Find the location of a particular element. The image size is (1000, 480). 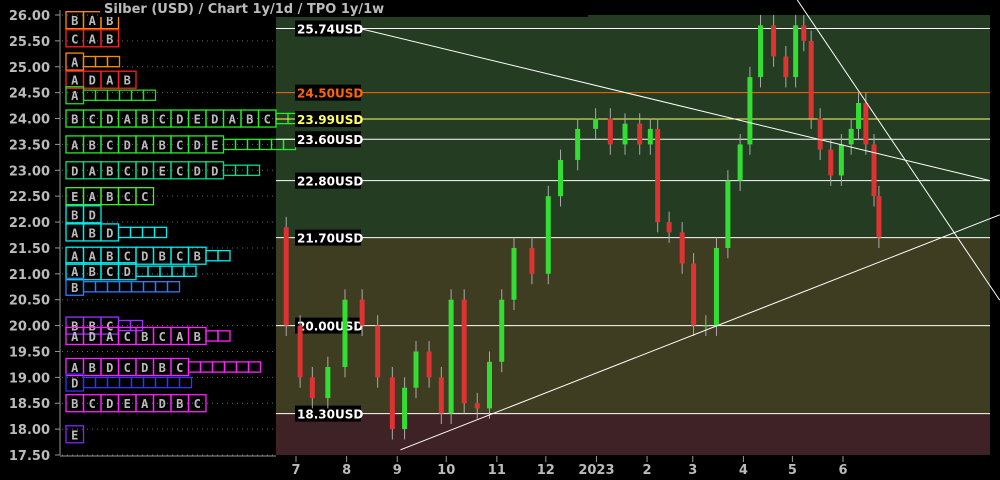

tpo-letters: BAB is located at coordinates (97, 21).